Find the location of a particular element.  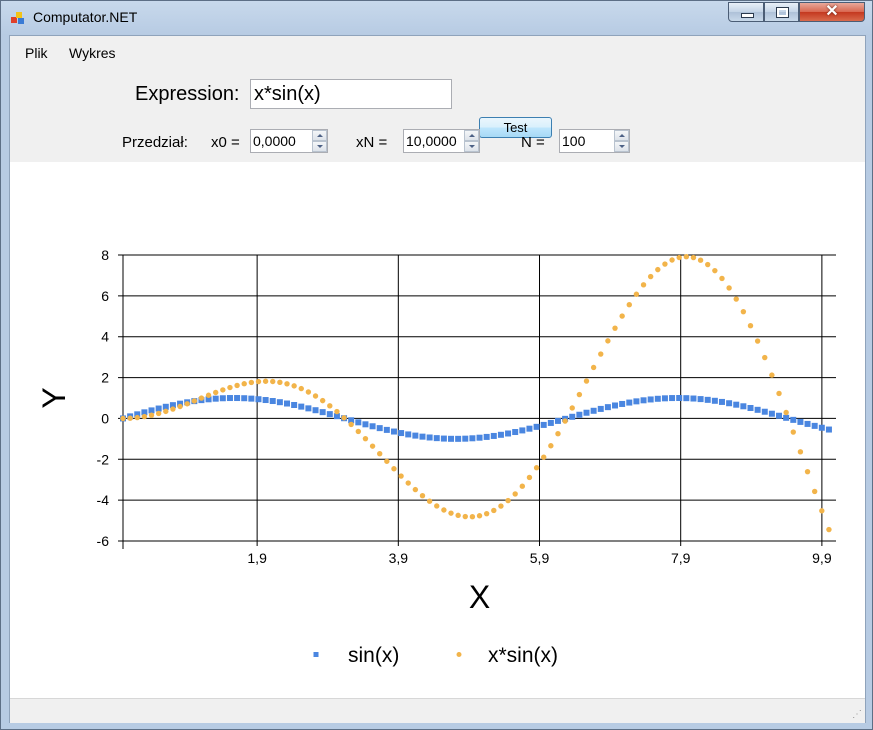

resize-grip-icon: ⋰ is located at coordinates (857, 714).